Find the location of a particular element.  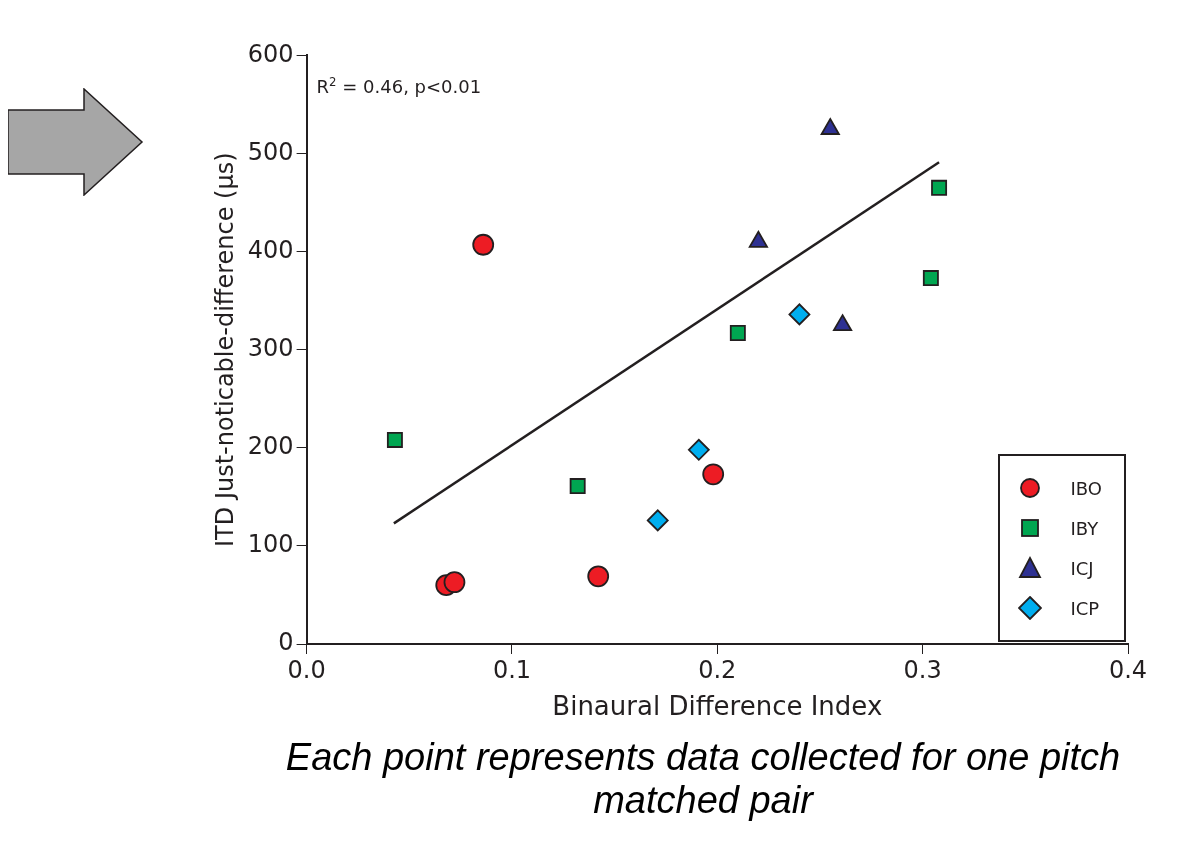

x-tick-label: 0.4 is located at coordinates (1128, 669).